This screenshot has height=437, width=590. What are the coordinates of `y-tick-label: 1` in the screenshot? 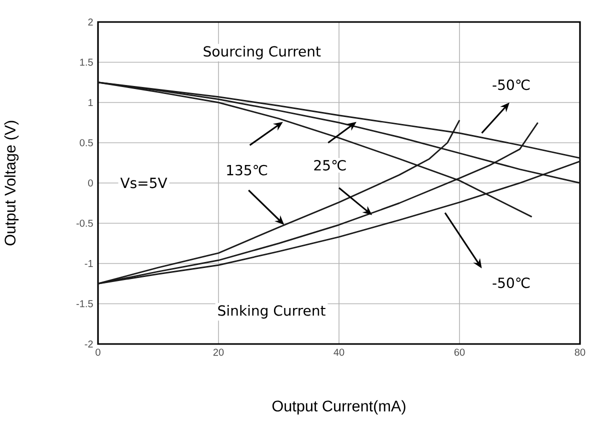 It's located at (90, 102).